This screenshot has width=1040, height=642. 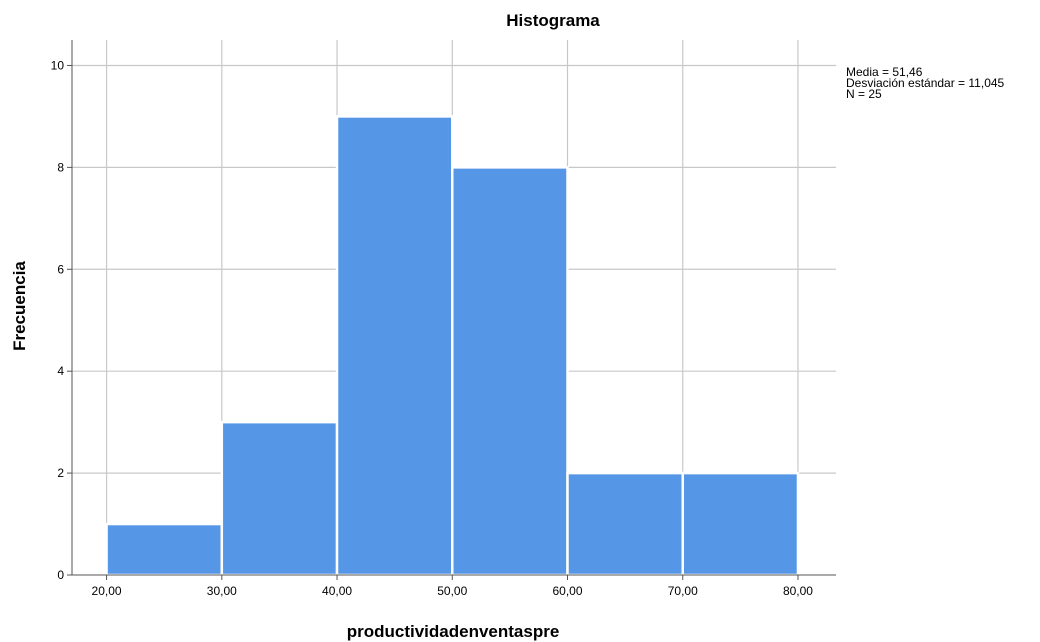 I want to click on y-tick-label-10: 10, so click(x=58, y=65).